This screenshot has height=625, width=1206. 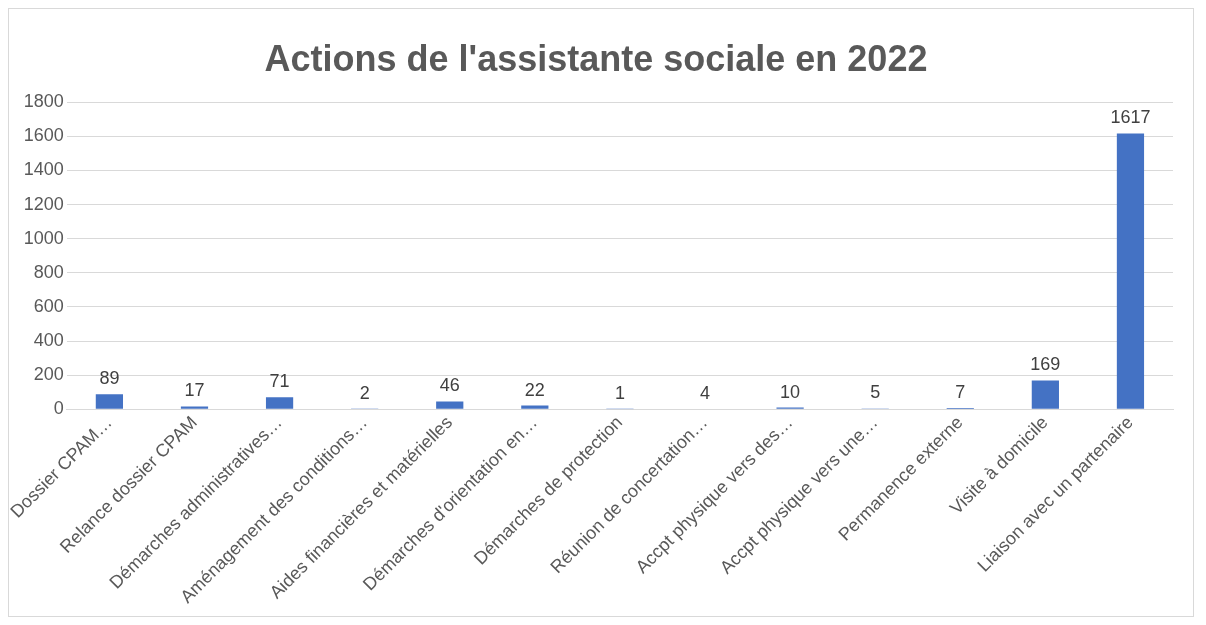 I want to click on data-label: 17, so click(x=194, y=390).